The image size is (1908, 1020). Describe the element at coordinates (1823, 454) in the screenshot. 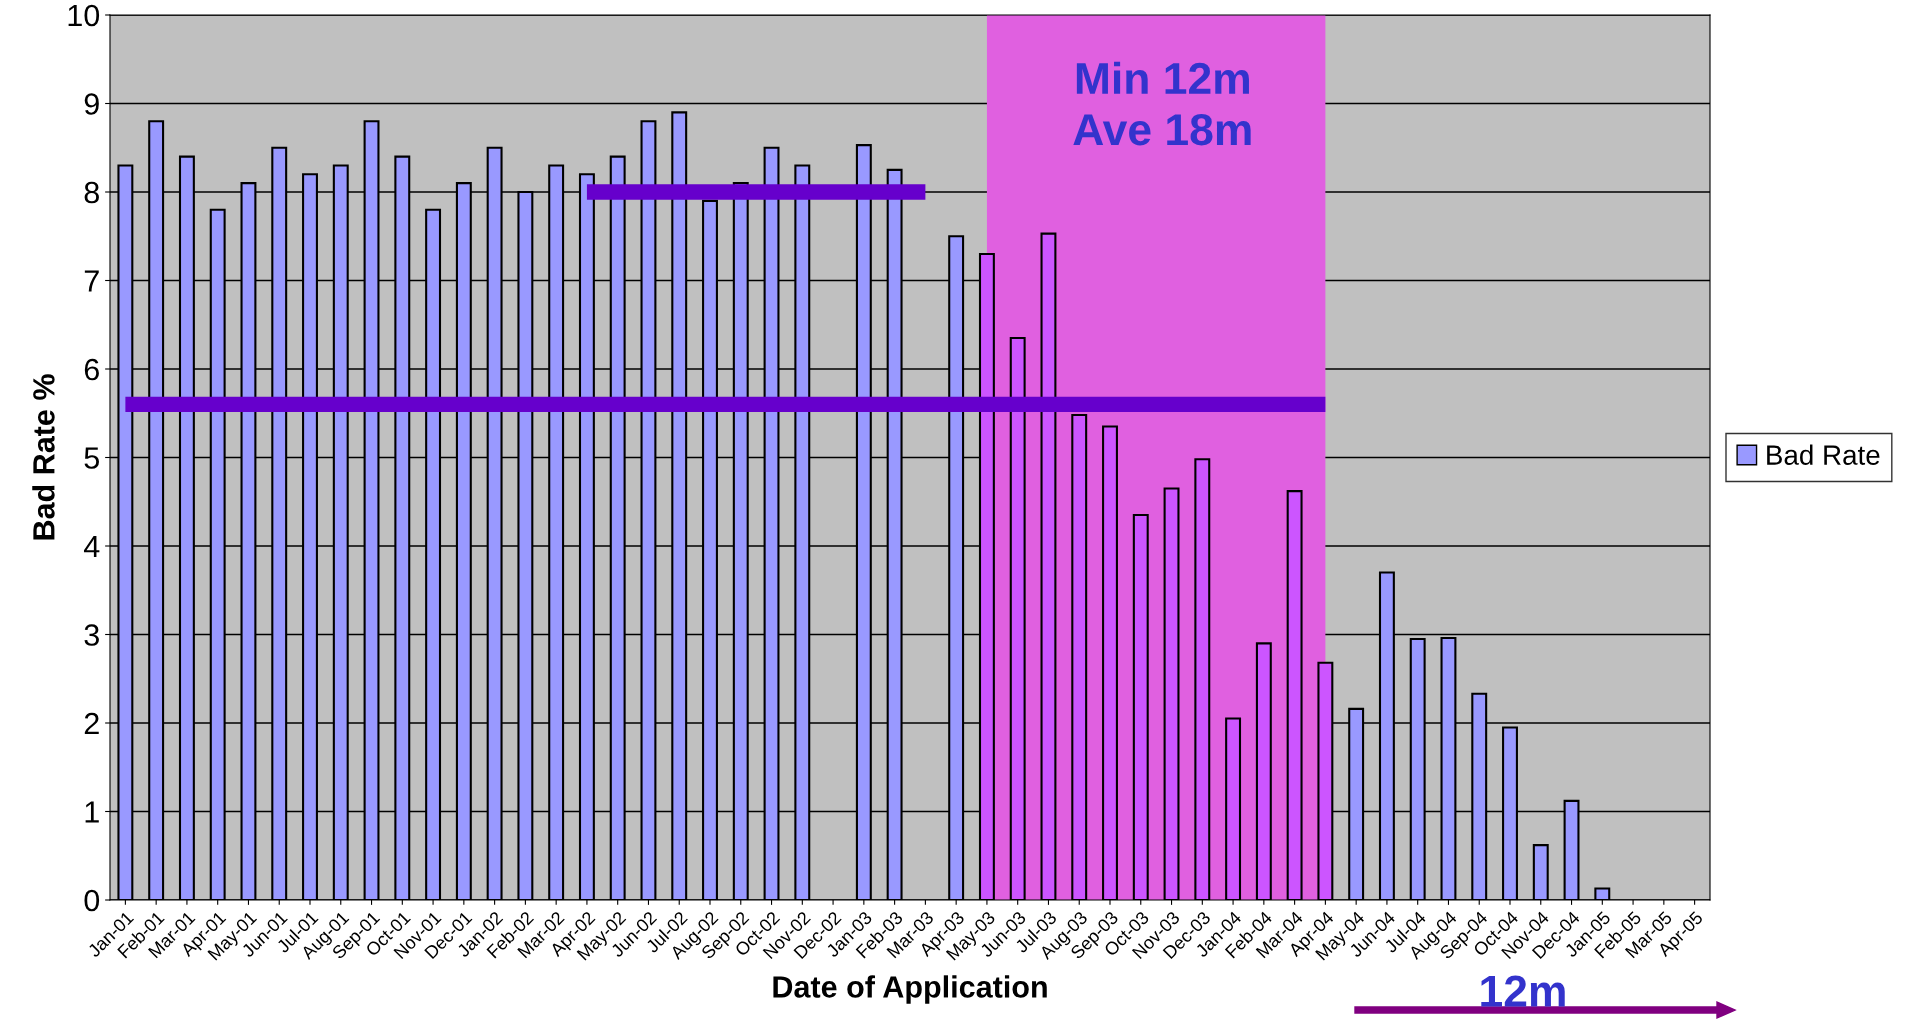

I see `legend-label: Bad Rate` at that location.